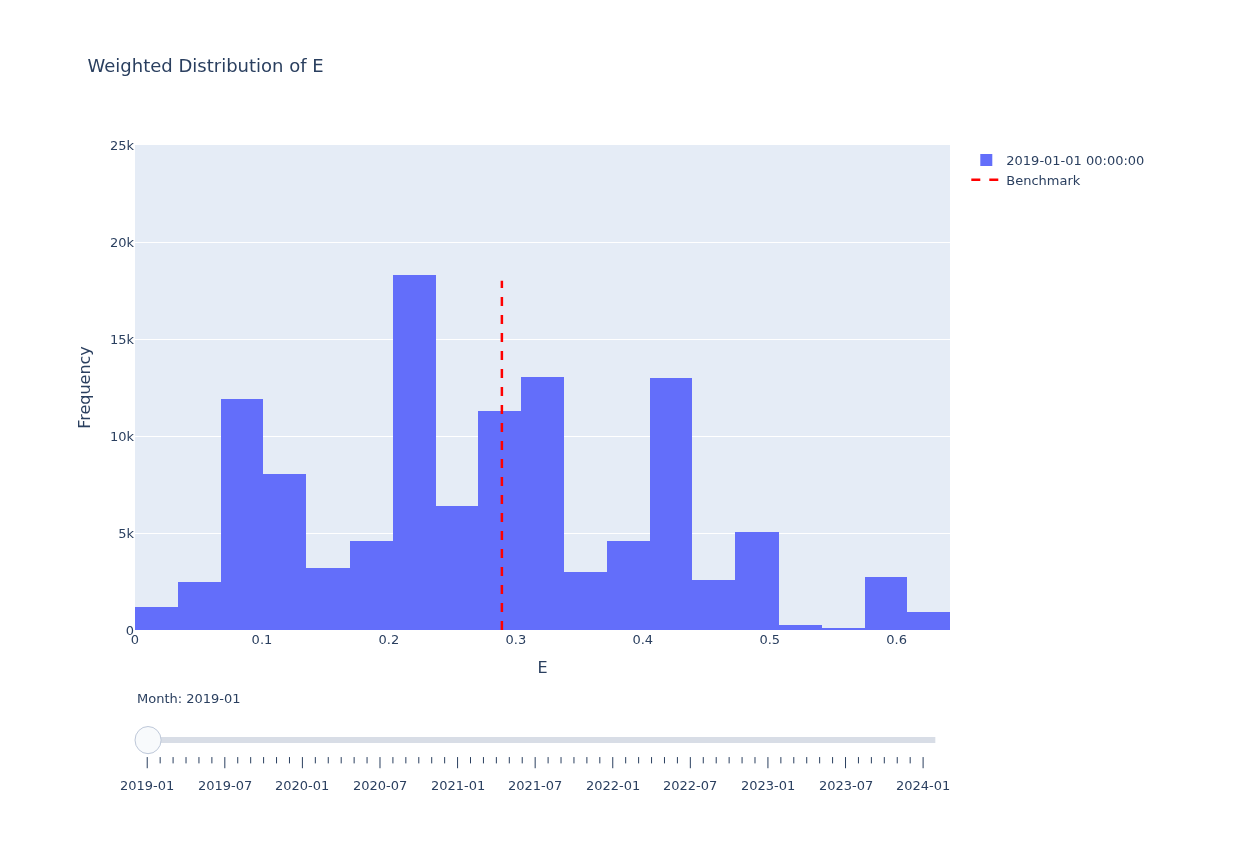 The image size is (1250, 855). I want to click on chart-title: Weighted Distribution of E, so click(205, 66).